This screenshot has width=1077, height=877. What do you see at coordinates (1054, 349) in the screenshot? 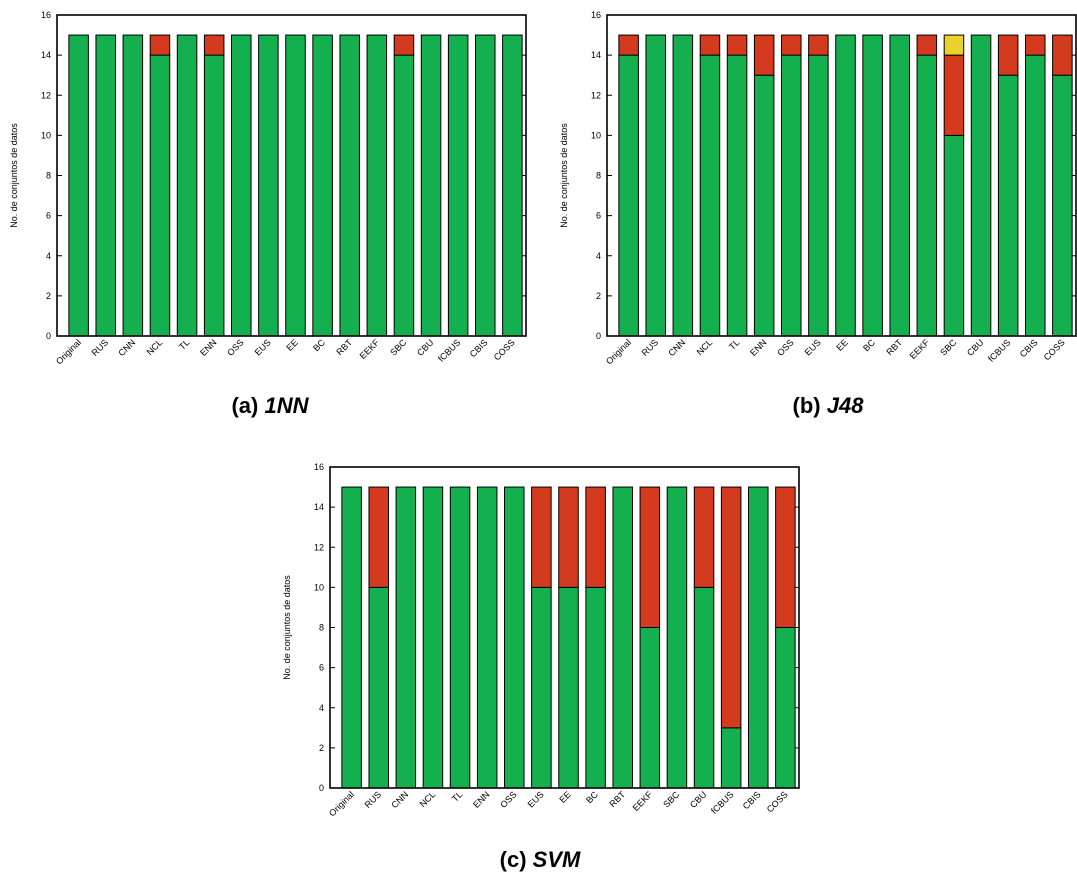
I see `x-tick-label: COSS` at bounding box center [1054, 349].